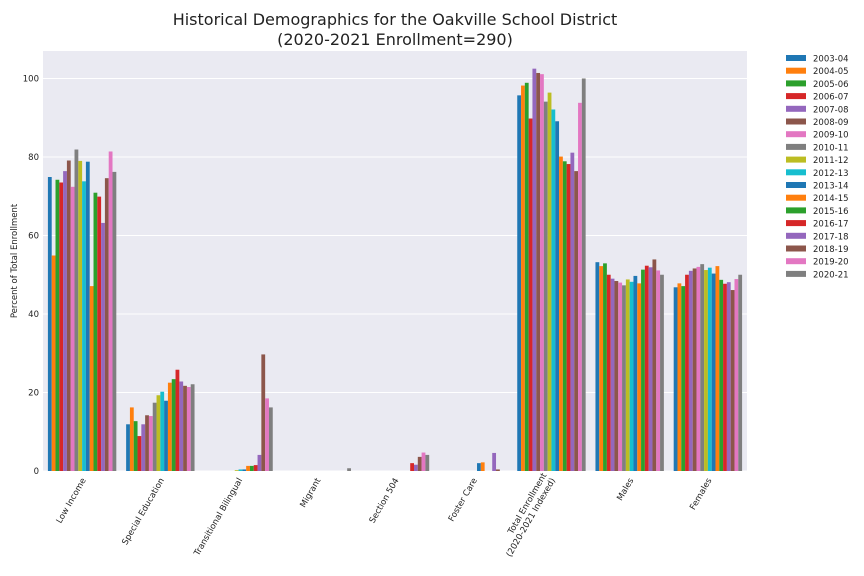 The width and height of the screenshot is (864, 576). What do you see at coordinates (831, 72) in the screenshot?
I see `legend-label: 2004-05` at bounding box center [831, 72].